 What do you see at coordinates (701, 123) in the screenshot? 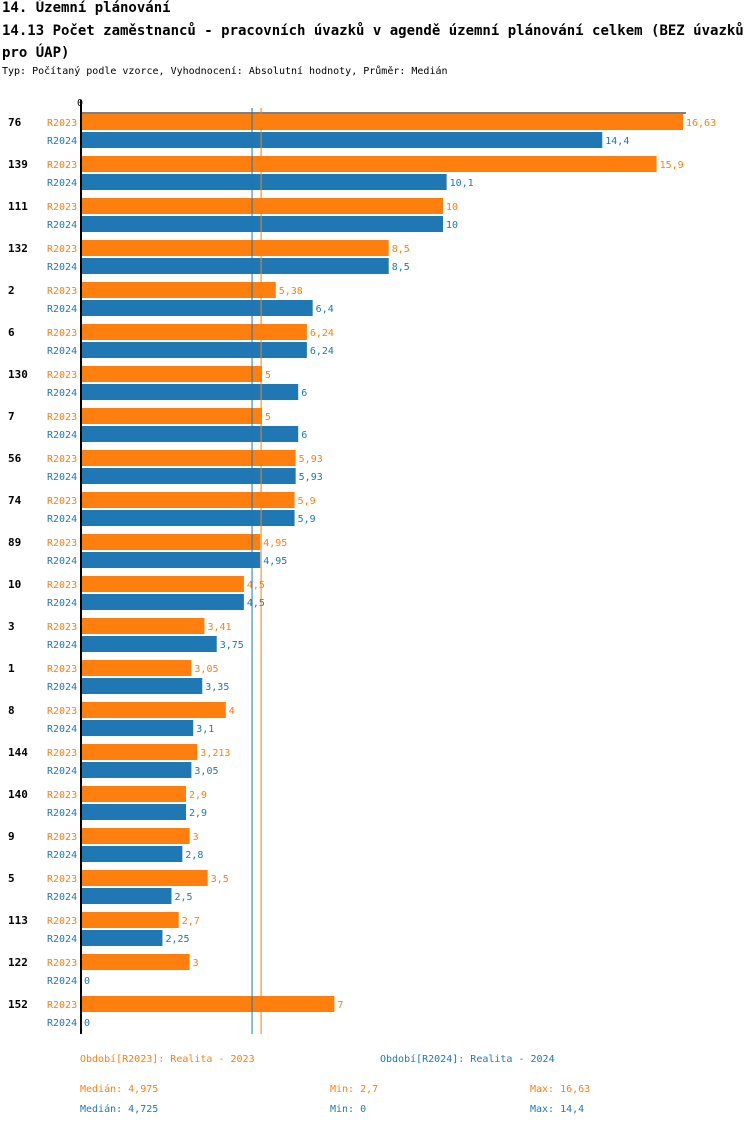
I see `value-label-r2023: 16,63` at bounding box center [701, 123].